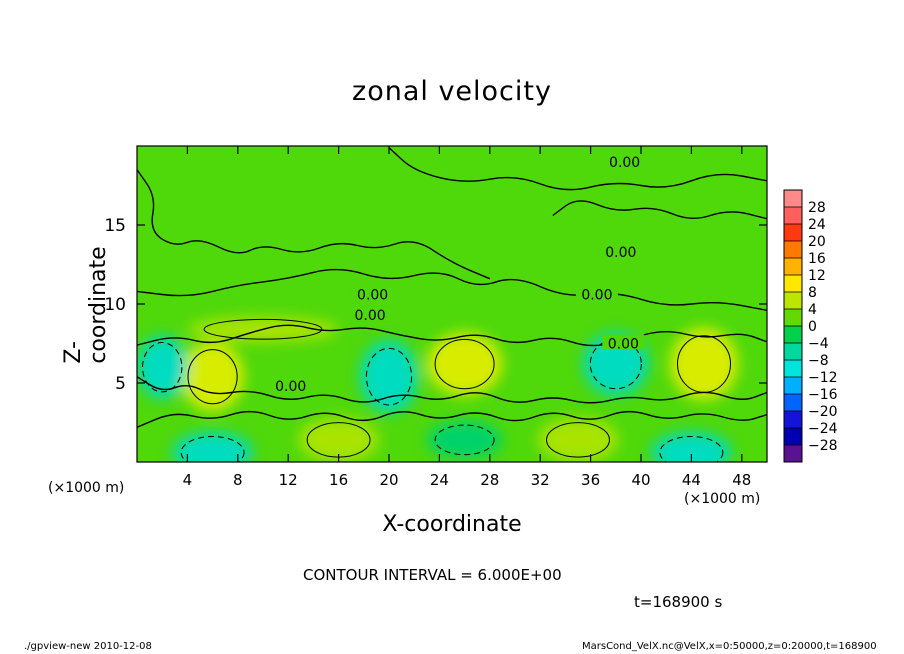 The image size is (904, 654). What do you see at coordinates (817, 225) in the screenshot?
I see `colorbar-label: 24` at bounding box center [817, 225].